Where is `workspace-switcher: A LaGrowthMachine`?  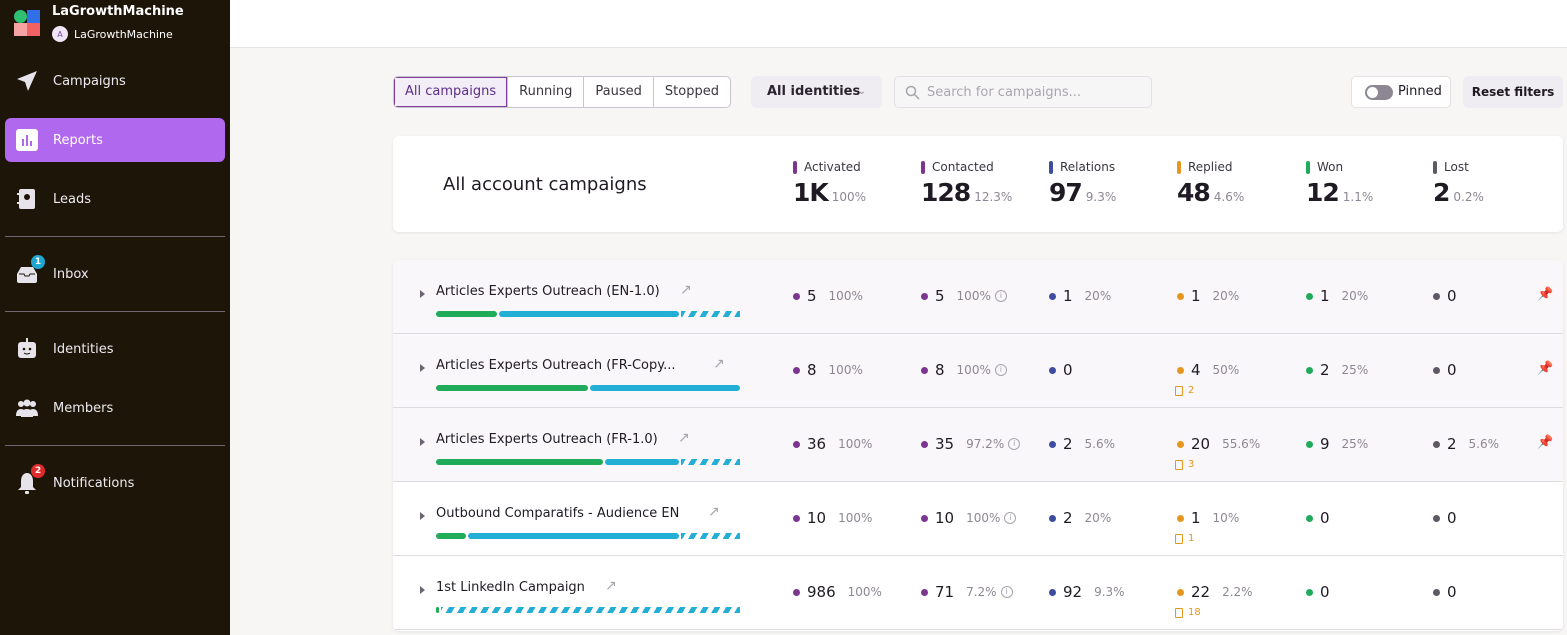
workspace-switcher: A LaGrowthMachine is located at coordinates (112, 34).